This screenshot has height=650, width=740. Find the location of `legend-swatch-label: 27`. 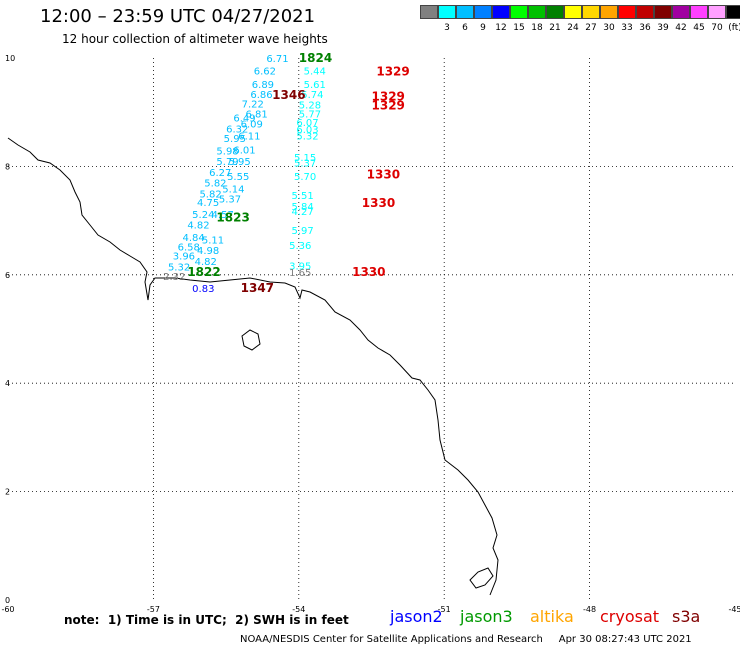

legend-swatch-label: 27 is located at coordinates (591, 28).